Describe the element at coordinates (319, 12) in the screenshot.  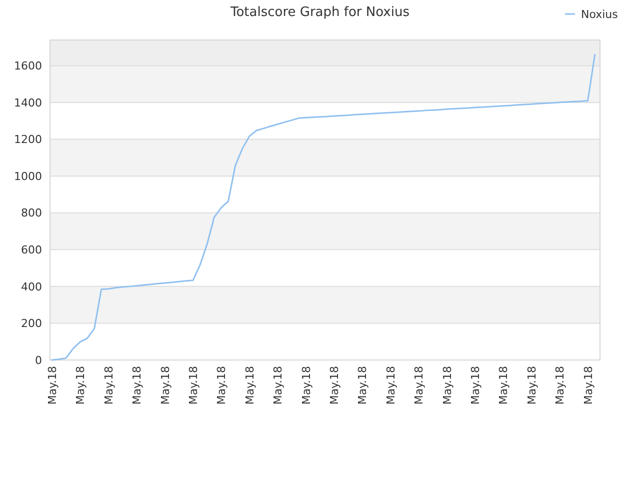
I see `chart-title: Totalscore Graph for Noxius` at that location.